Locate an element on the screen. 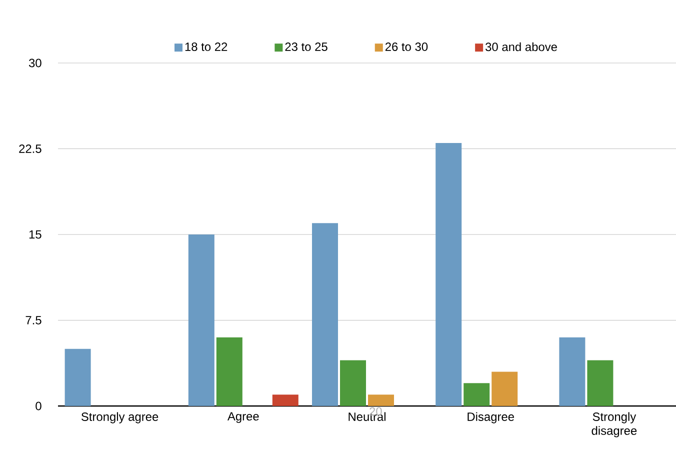  y-tick-label: 15 is located at coordinates (35, 234).